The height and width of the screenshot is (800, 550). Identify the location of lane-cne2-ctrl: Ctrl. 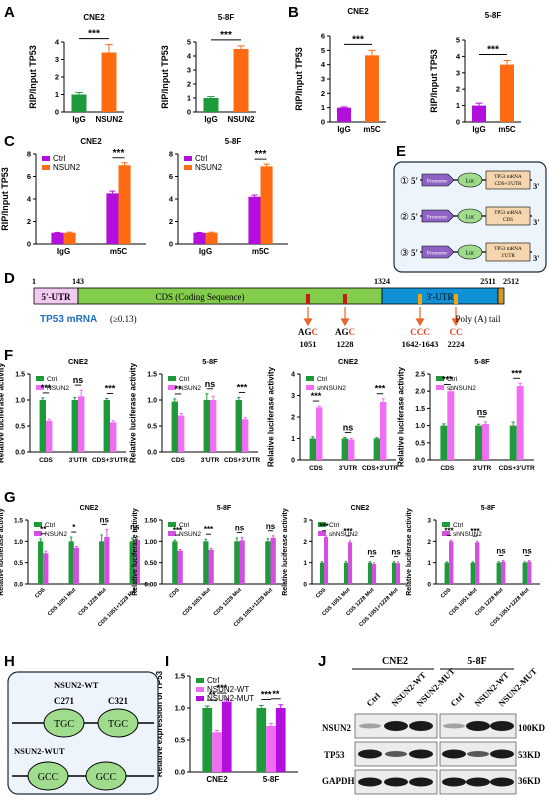
(373, 699).